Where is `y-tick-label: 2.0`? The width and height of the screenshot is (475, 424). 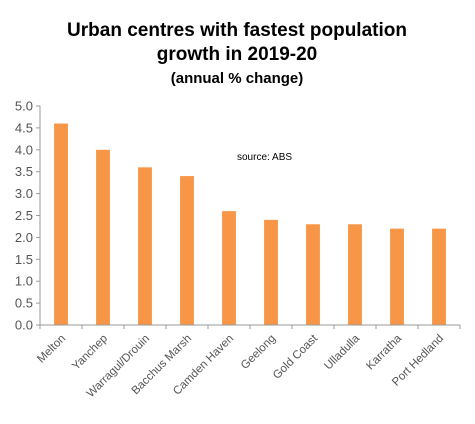
y-tick-label: 2.0 is located at coordinates (24, 237).